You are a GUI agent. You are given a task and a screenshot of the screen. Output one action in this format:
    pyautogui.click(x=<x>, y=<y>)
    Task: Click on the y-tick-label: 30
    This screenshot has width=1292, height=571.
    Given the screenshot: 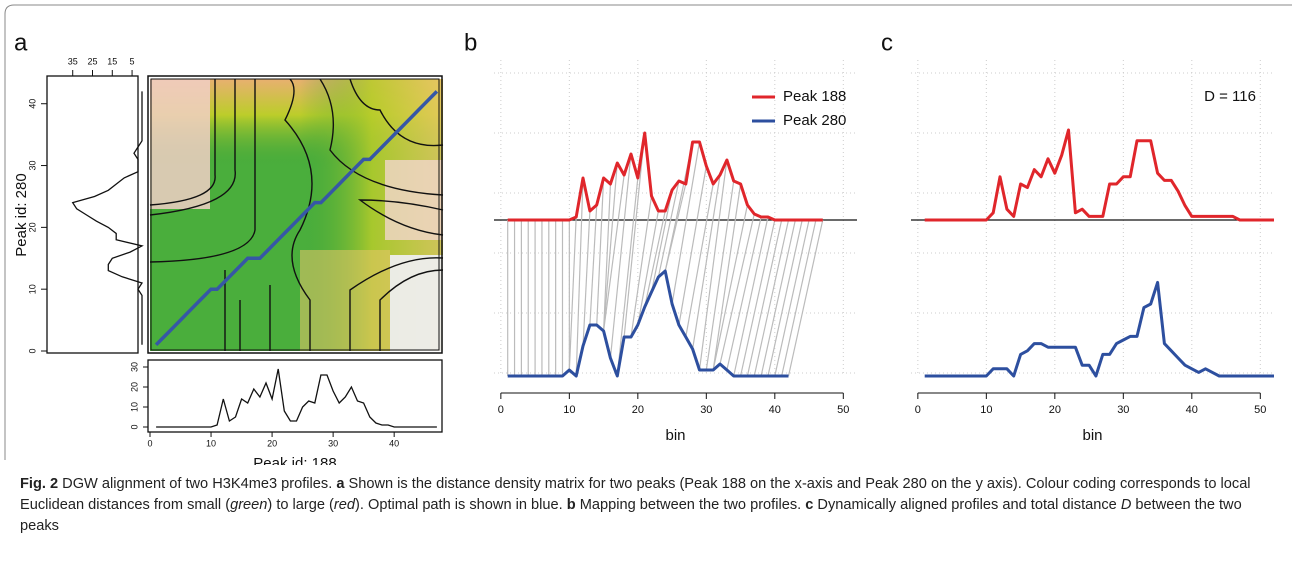 What is the action you would take?
    pyautogui.click(x=32, y=166)
    